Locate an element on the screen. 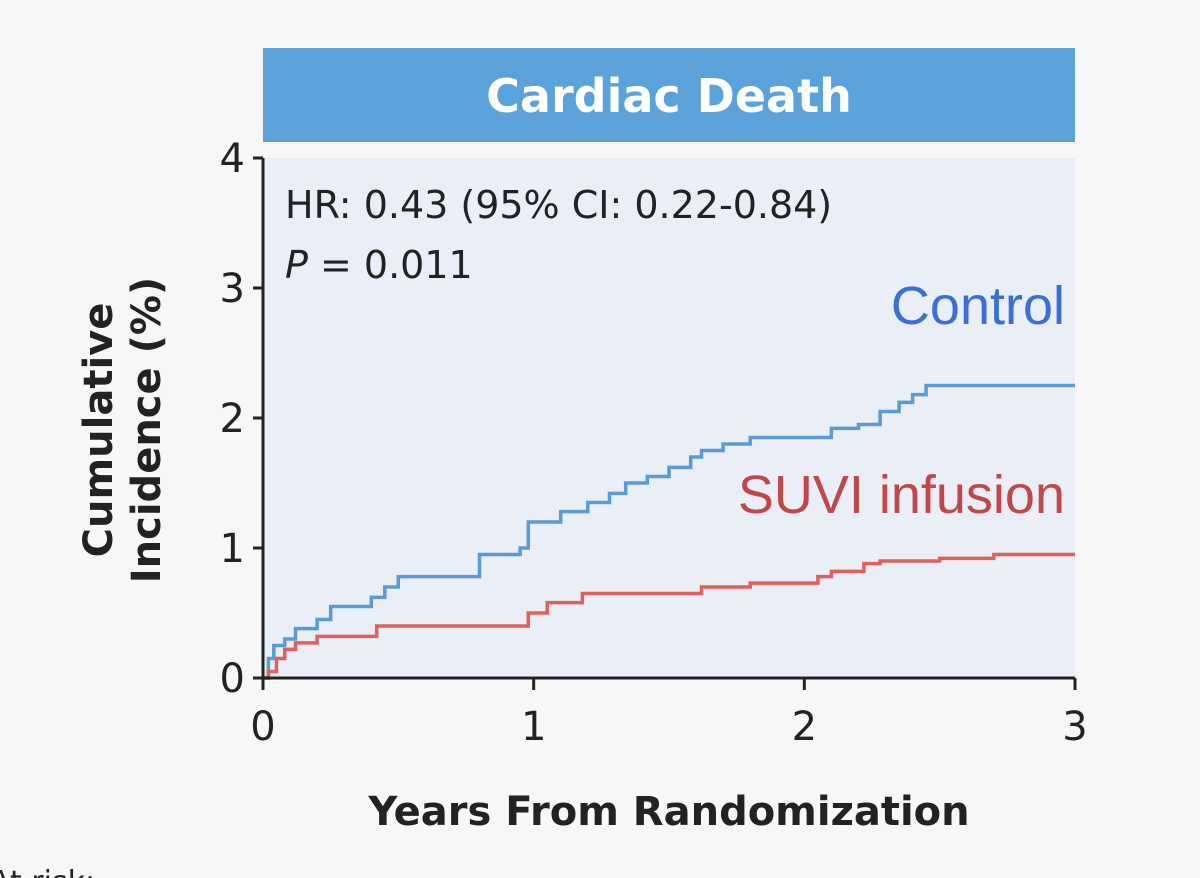  y-axis-title-line1: Cumulative is located at coordinates (99, 430).